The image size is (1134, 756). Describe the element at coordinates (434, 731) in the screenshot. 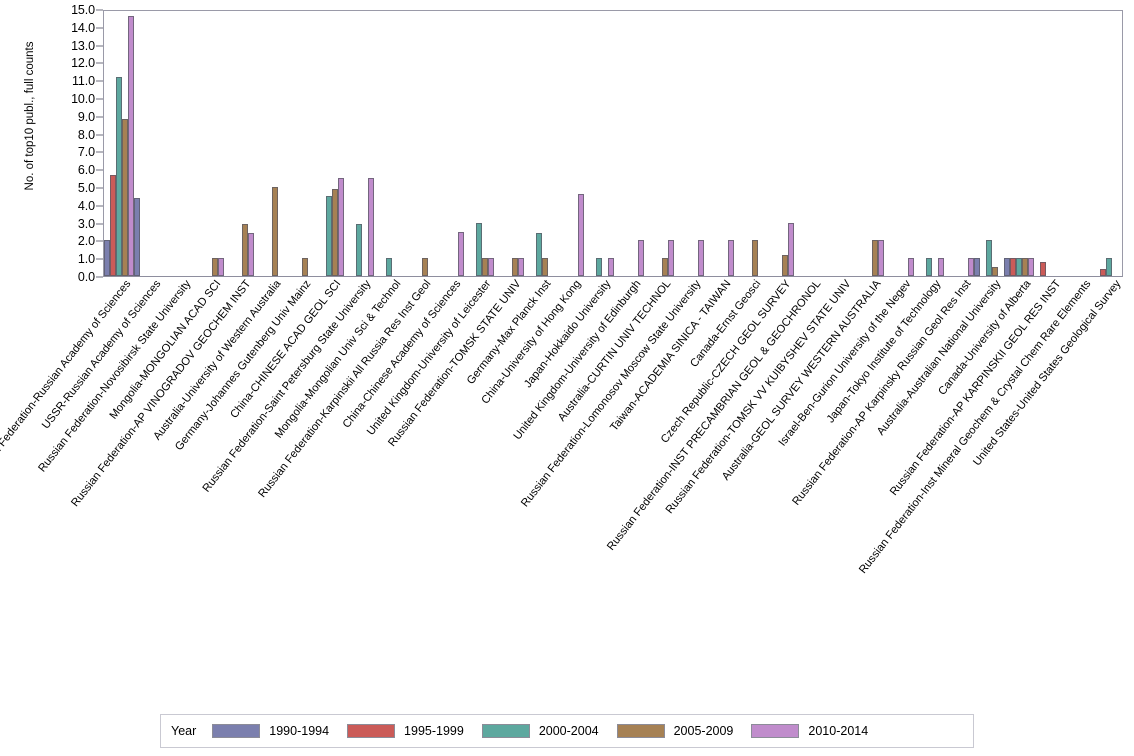

I see `legend-label: 1995-1999` at that location.